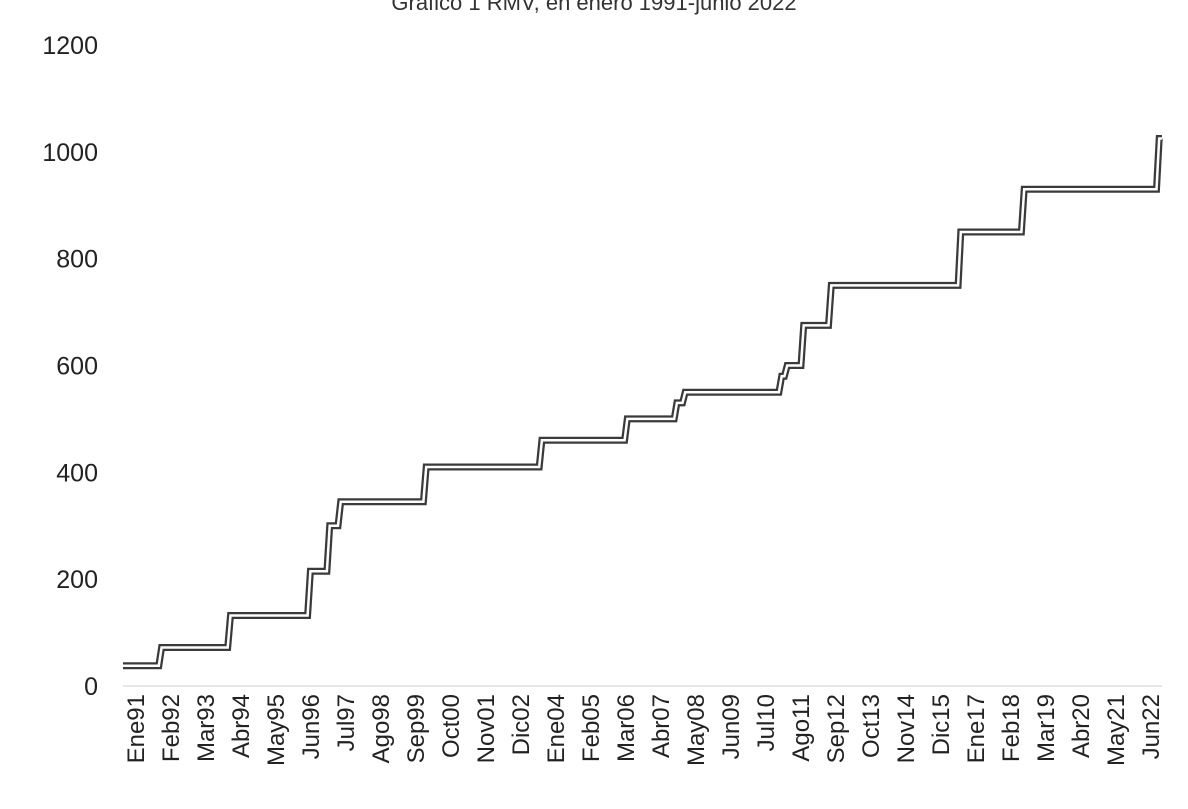 Image resolution: width=1188 pixels, height=809 pixels. Describe the element at coordinates (521, 724) in the screenshot. I see `x-tick-label: Dic02` at that location.